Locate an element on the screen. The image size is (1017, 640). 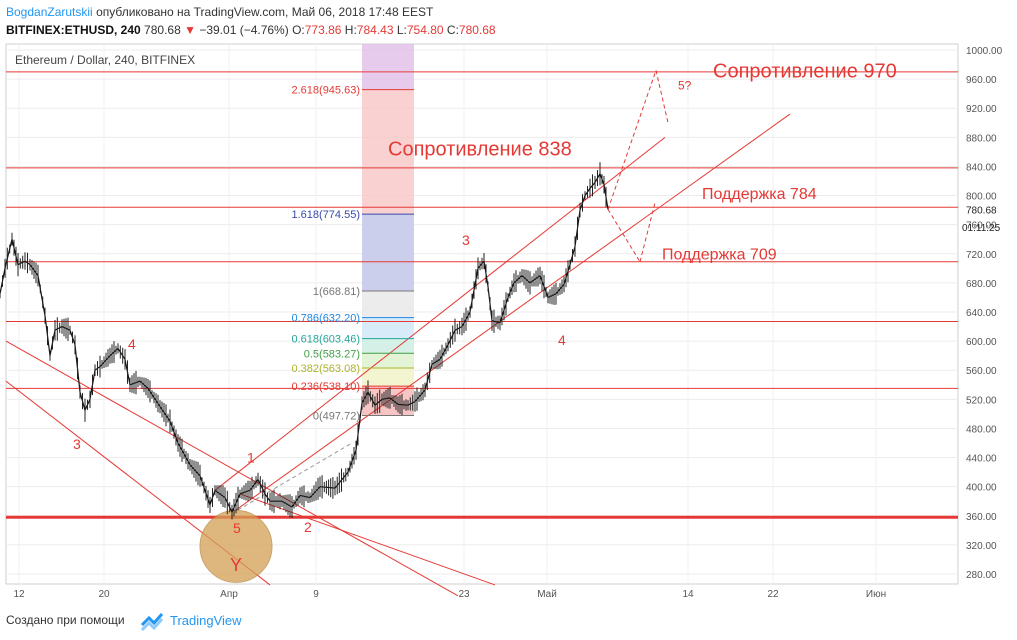
chart-annotation: Поддержка 709 is located at coordinates (719, 255).